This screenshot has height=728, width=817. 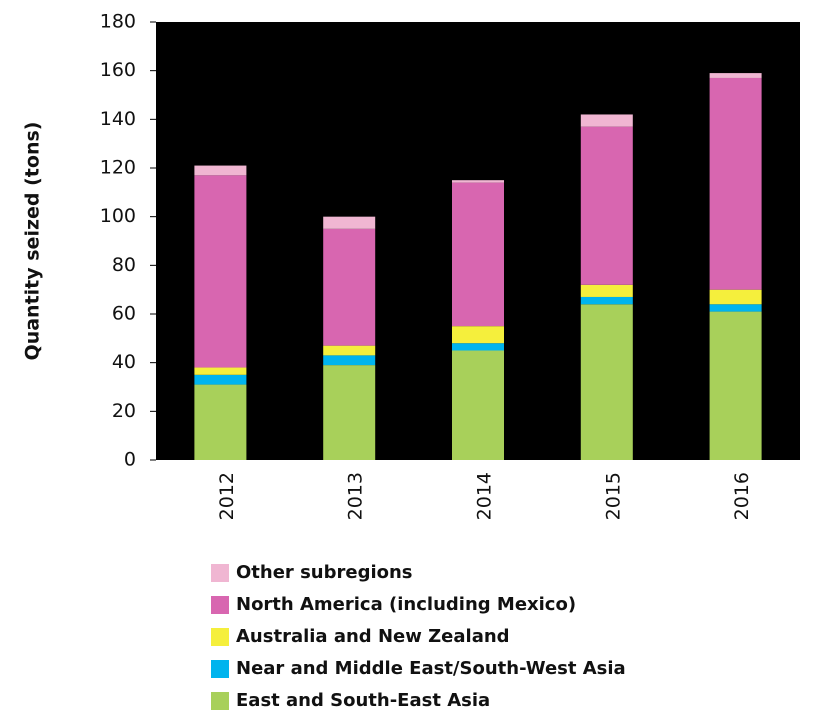 What do you see at coordinates (324, 572) in the screenshot?
I see `legend-label: Other subregions` at bounding box center [324, 572].